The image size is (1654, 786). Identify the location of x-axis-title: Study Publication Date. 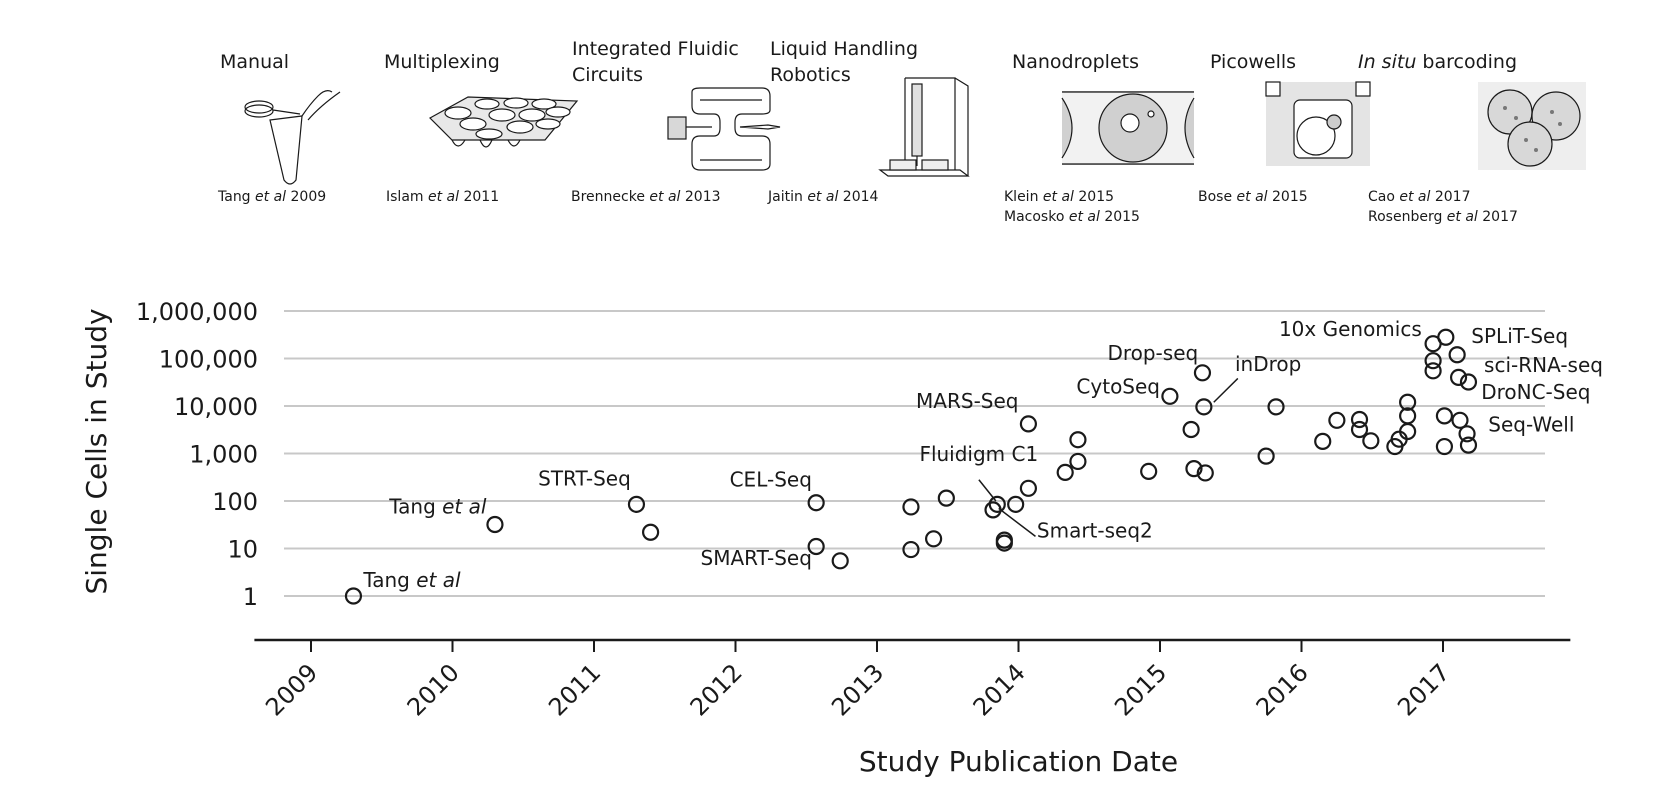
(1018, 761).